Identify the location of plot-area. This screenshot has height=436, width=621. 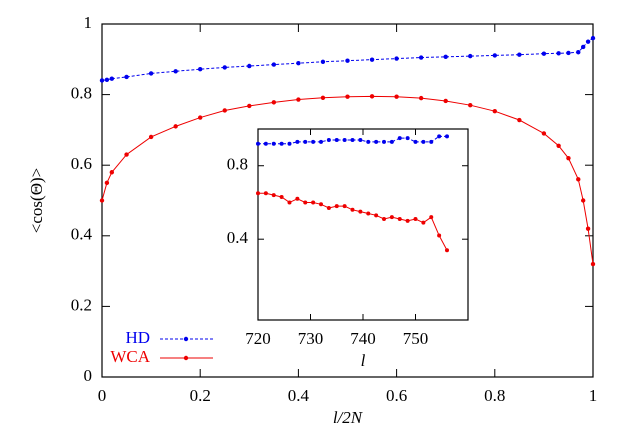
(363, 224).